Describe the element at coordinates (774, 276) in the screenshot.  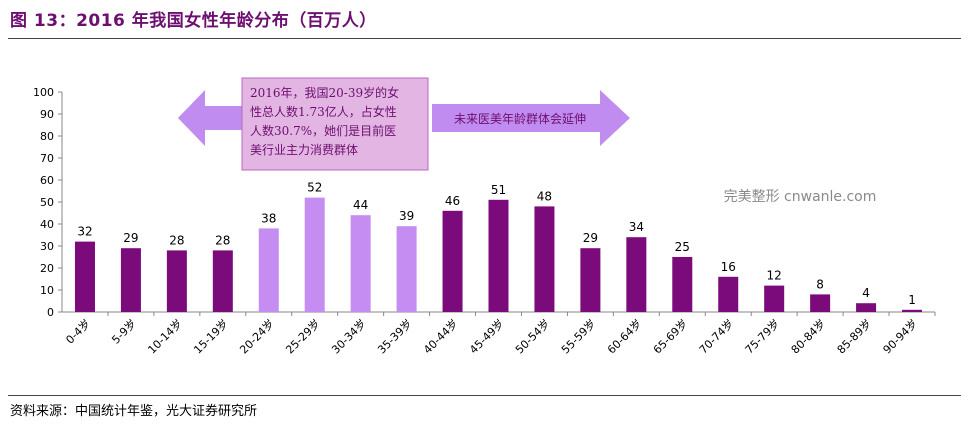
I see `data-label: 12` at that location.